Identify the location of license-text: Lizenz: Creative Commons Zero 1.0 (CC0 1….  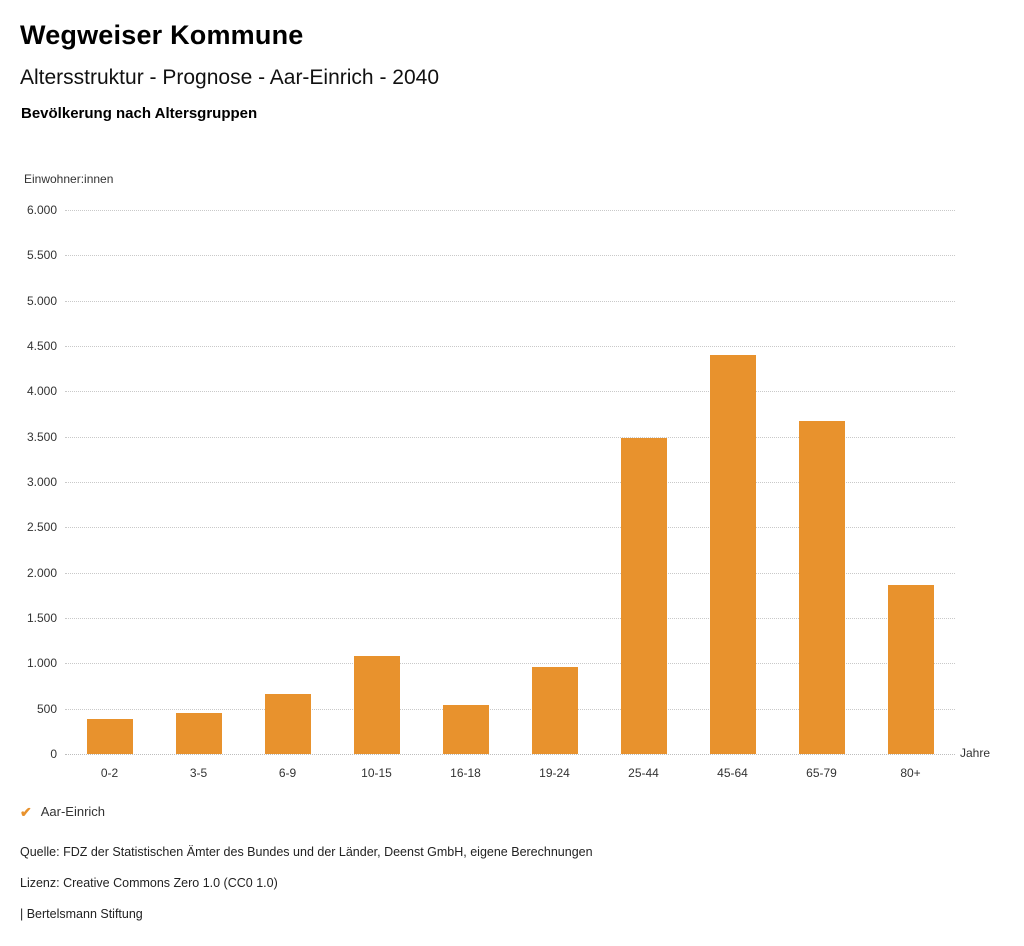
(149, 883).